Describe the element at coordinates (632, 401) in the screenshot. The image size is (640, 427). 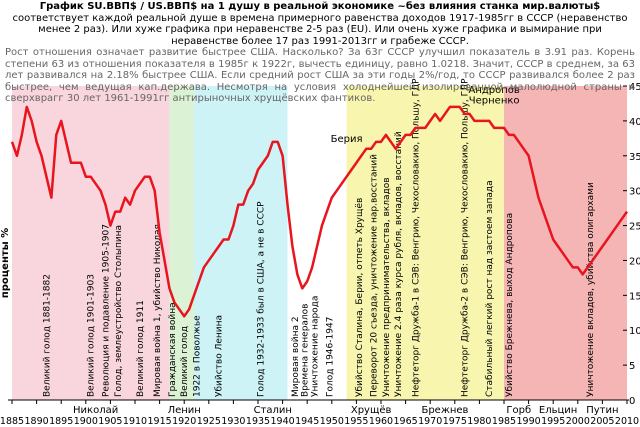
I see `y-tick-label: 0` at that location.